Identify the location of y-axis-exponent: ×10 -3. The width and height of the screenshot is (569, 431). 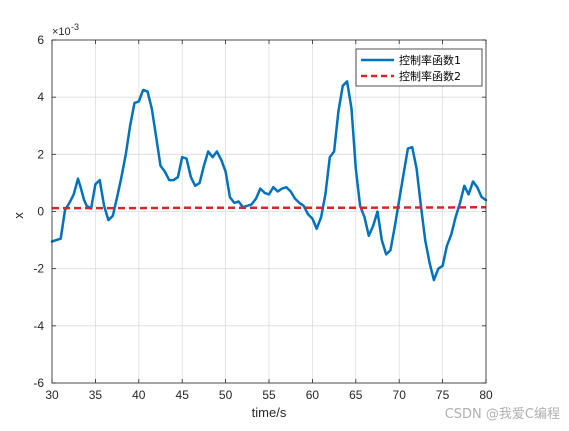
(65, 30).